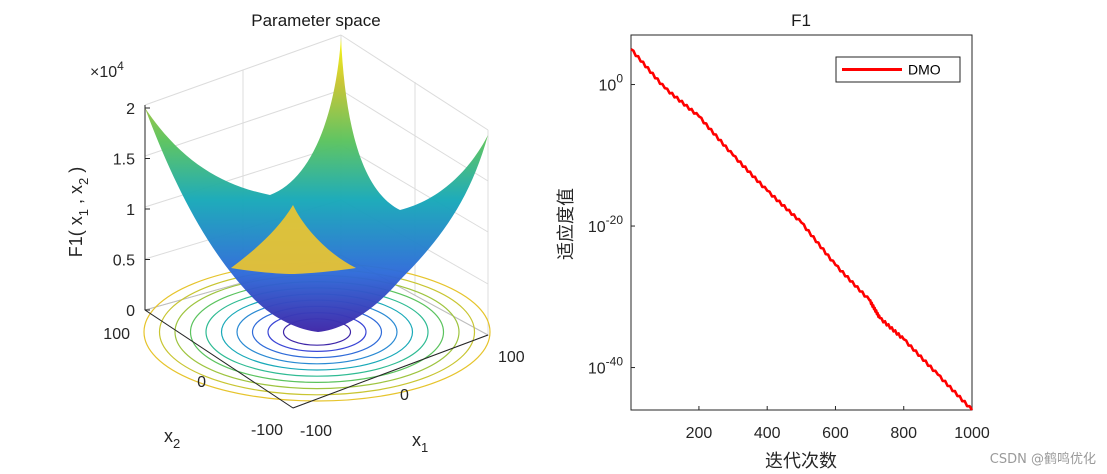 This screenshot has width=1107, height=474. Describe the element at coordinates (605, 224) in the screenshot. I see `y-tick-label: 10-20` at that location.